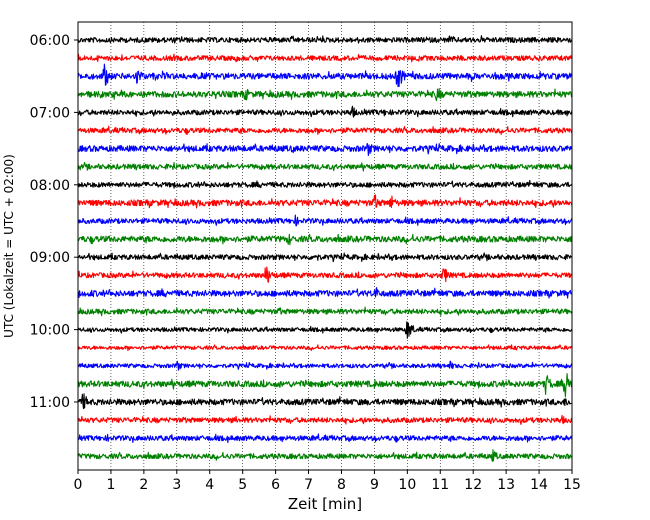  Describe the element at coordinates (572, 485) in the screenshot. I see `x-tick-label: 15` at that location.